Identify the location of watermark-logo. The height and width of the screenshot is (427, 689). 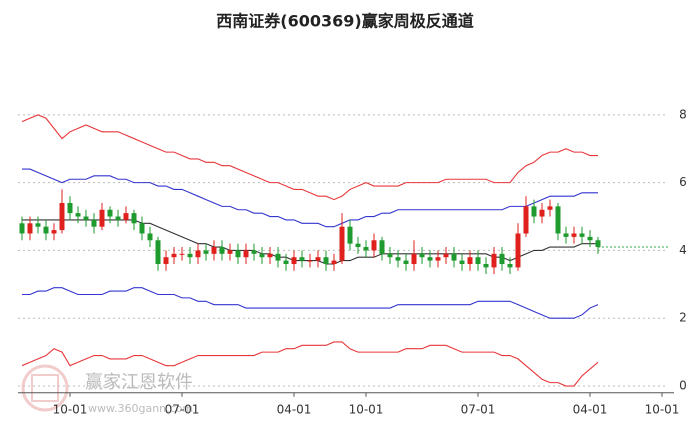
(45, 388).